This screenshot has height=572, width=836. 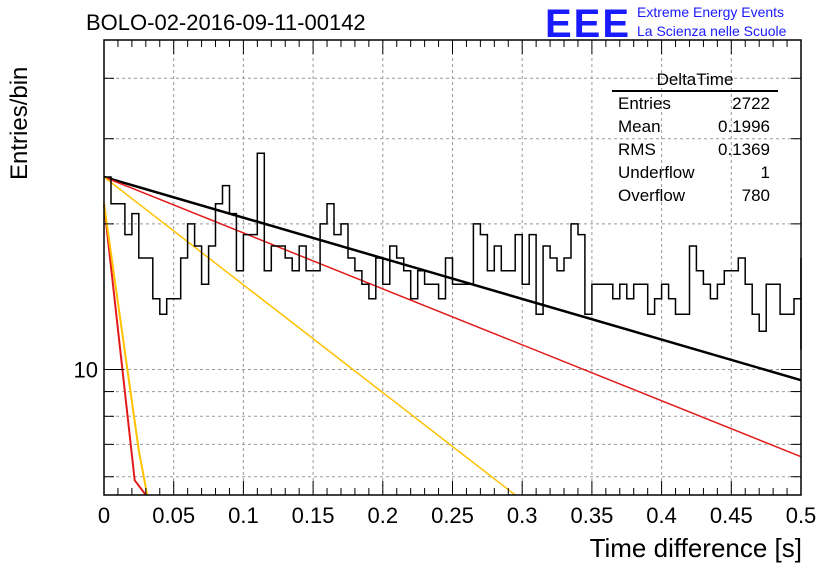 What do you see at coordinates (591, 515) in the screenshot?
I see `x-tick-label: 0.35` at bounding box center [591, 515].